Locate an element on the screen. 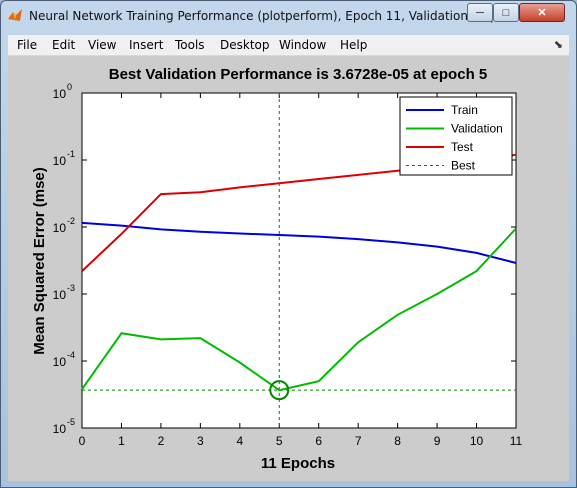 Image resolution: width=577 pixels, height=488 pixels. x-tick-label: 5 is located at coordinates (279, 441).